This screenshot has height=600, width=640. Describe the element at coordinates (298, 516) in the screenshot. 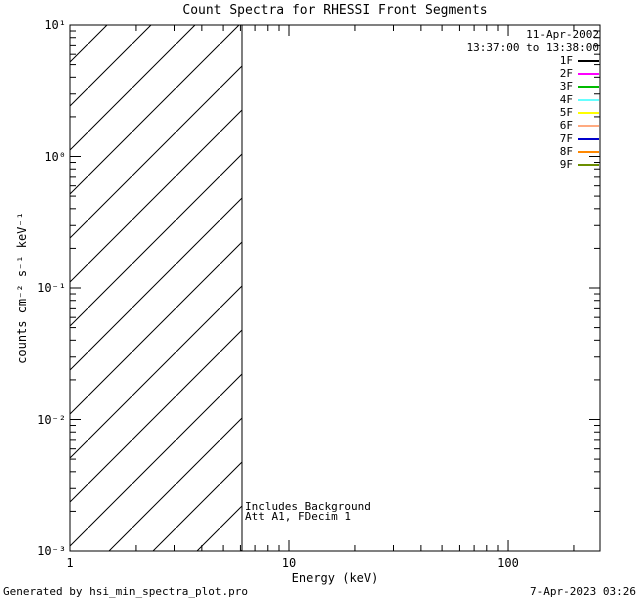

I see `annotation-attenuator-state: Att A1, FDecim 1` at that location.